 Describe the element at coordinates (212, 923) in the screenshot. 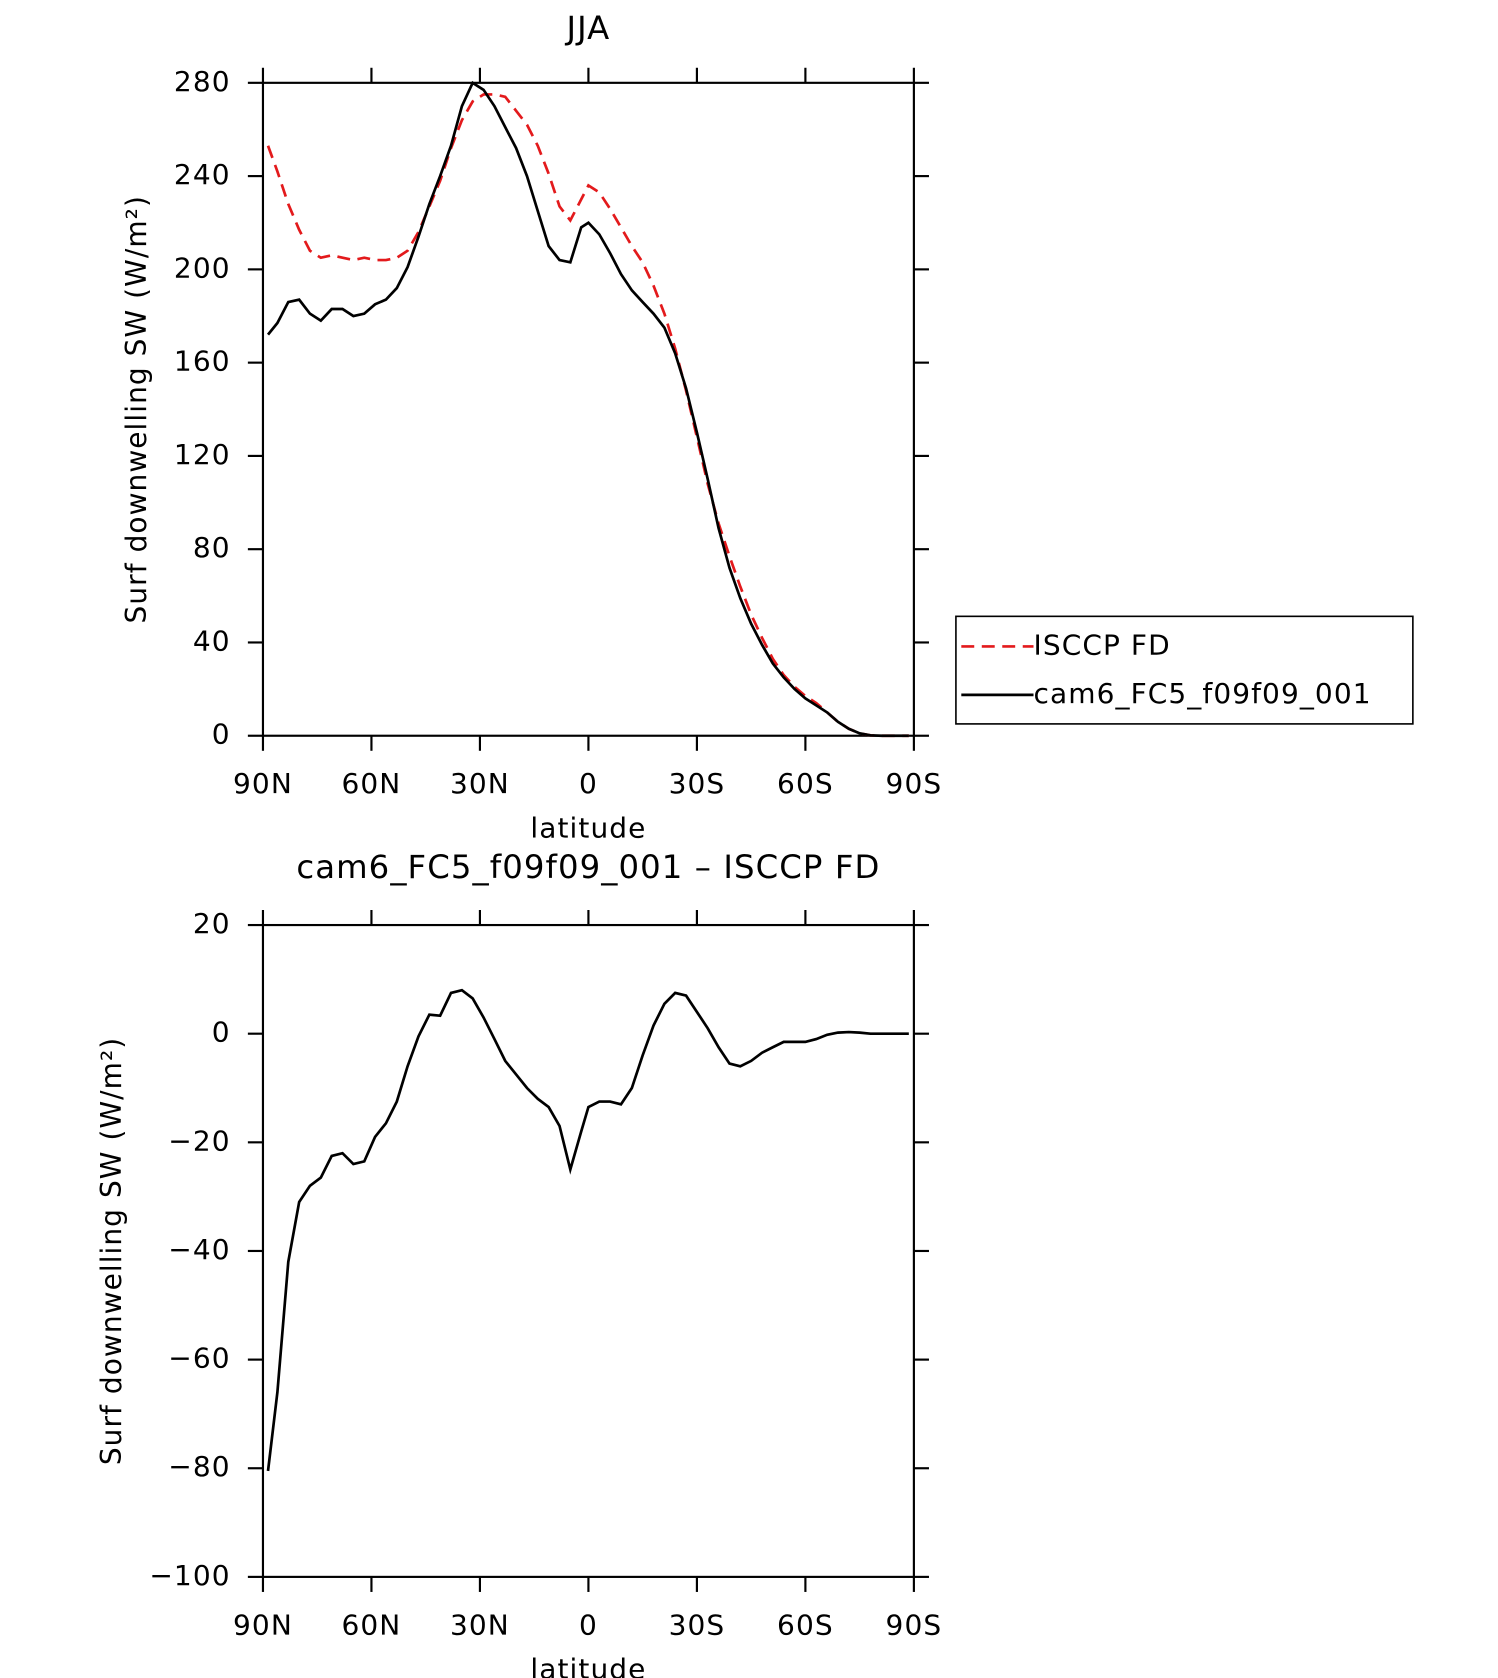

I see `y-tick-label: 20` at that location.